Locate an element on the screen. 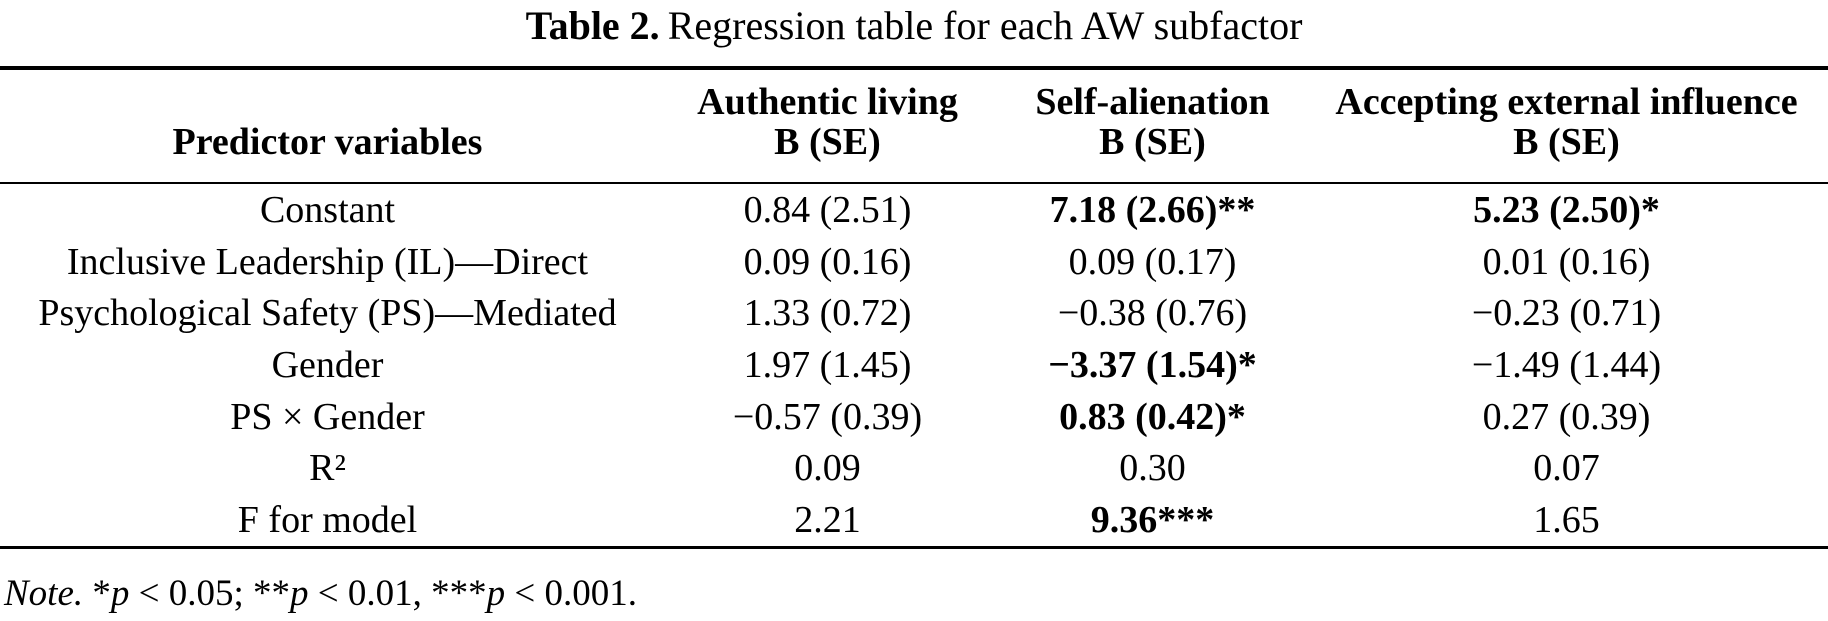 The height and width of the screenshot is (621, 1828). table-row-f-for-model: F for model 2.21 9.36*** 1.65 is located at coordinates (914, 520).